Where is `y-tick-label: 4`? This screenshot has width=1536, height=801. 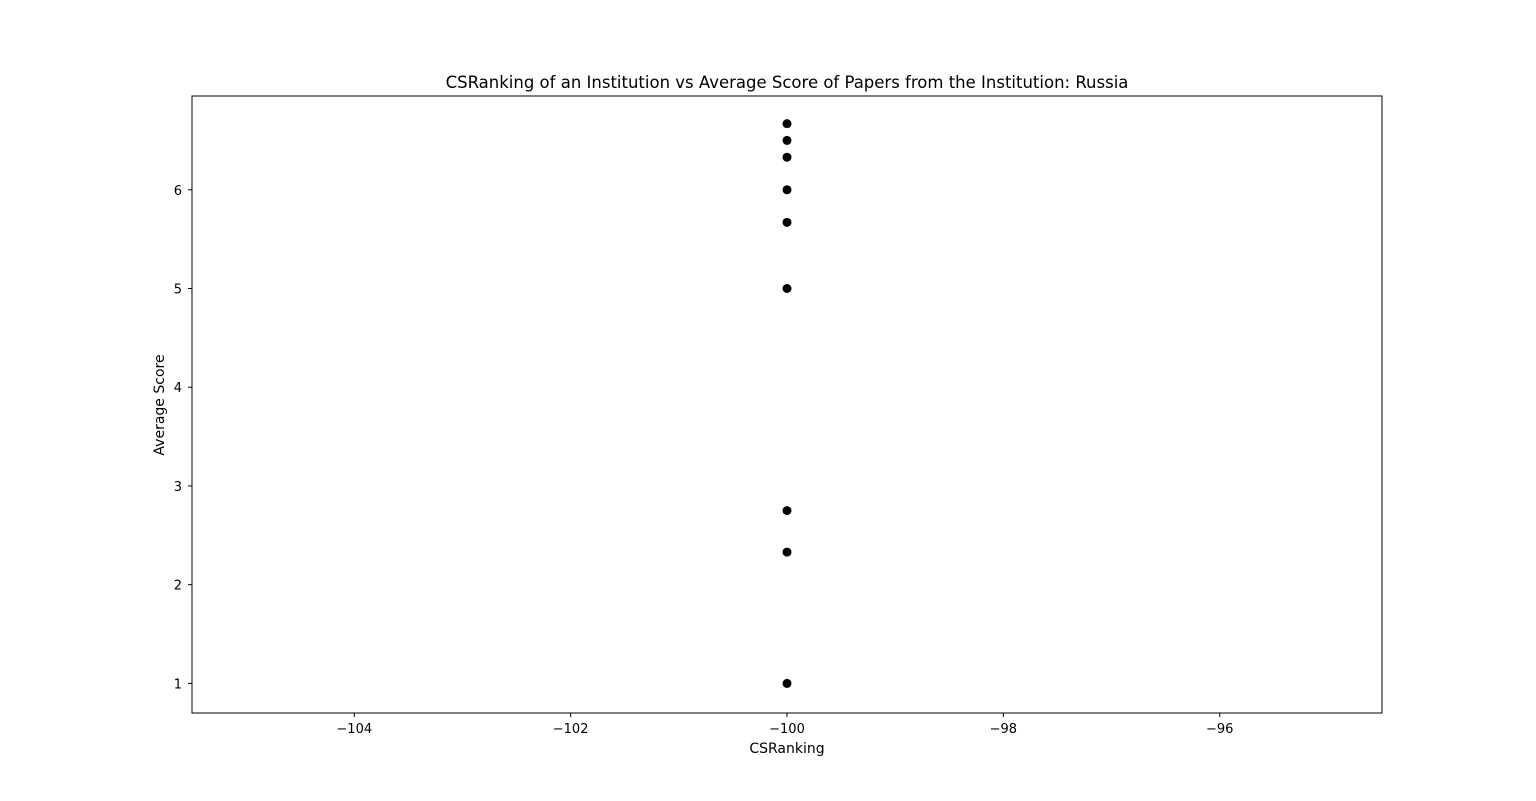 y-tick-label: 4 is located at coordinates (178, 388).